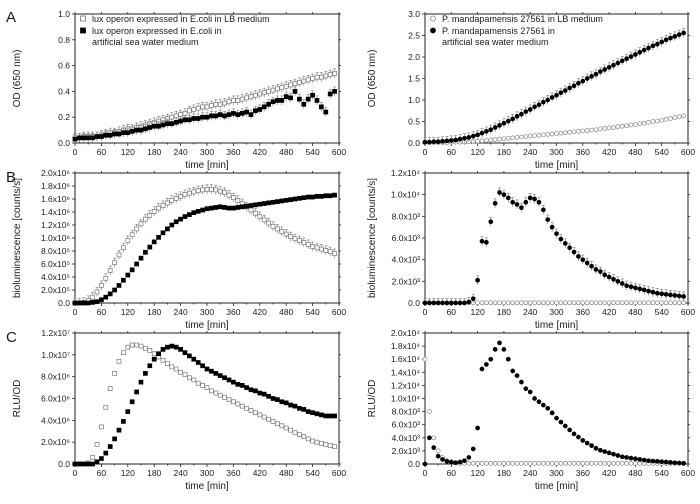 Image resolution: width=700 pixels, height=504 pixels. What do you see at coordinates (102, 312) in the screenshot?
I see `x-tick-label: 60` at bounding box center [102, 312].